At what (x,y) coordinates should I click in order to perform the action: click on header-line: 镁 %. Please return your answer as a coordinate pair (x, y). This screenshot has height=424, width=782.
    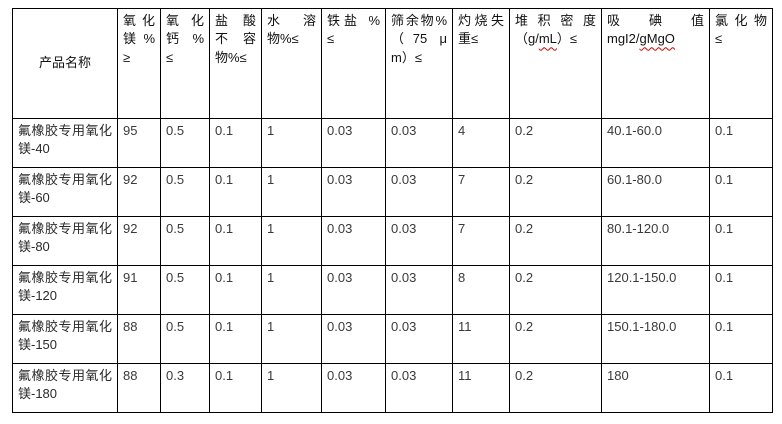
    Looking at the image, I should click on (139, 39).